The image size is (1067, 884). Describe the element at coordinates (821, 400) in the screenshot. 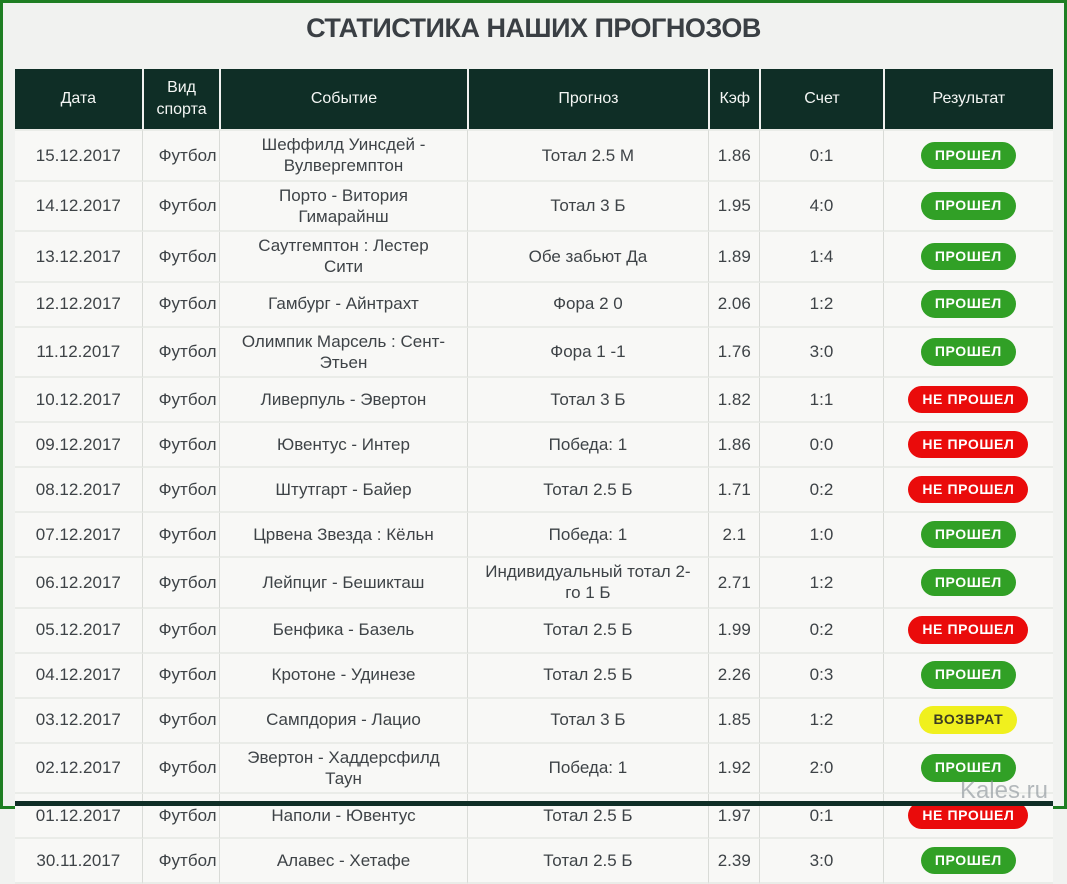

I see `cell-score: 1:1` at that location.